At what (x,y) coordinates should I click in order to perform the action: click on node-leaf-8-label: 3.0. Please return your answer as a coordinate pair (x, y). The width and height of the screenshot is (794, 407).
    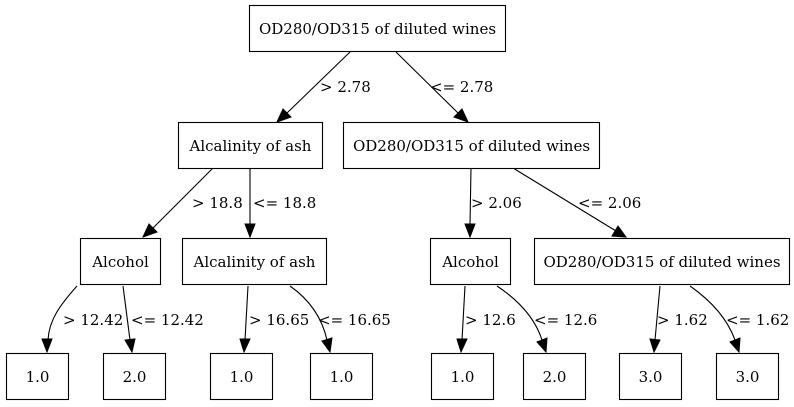
    Looking at the image, I should click on (748, 377).